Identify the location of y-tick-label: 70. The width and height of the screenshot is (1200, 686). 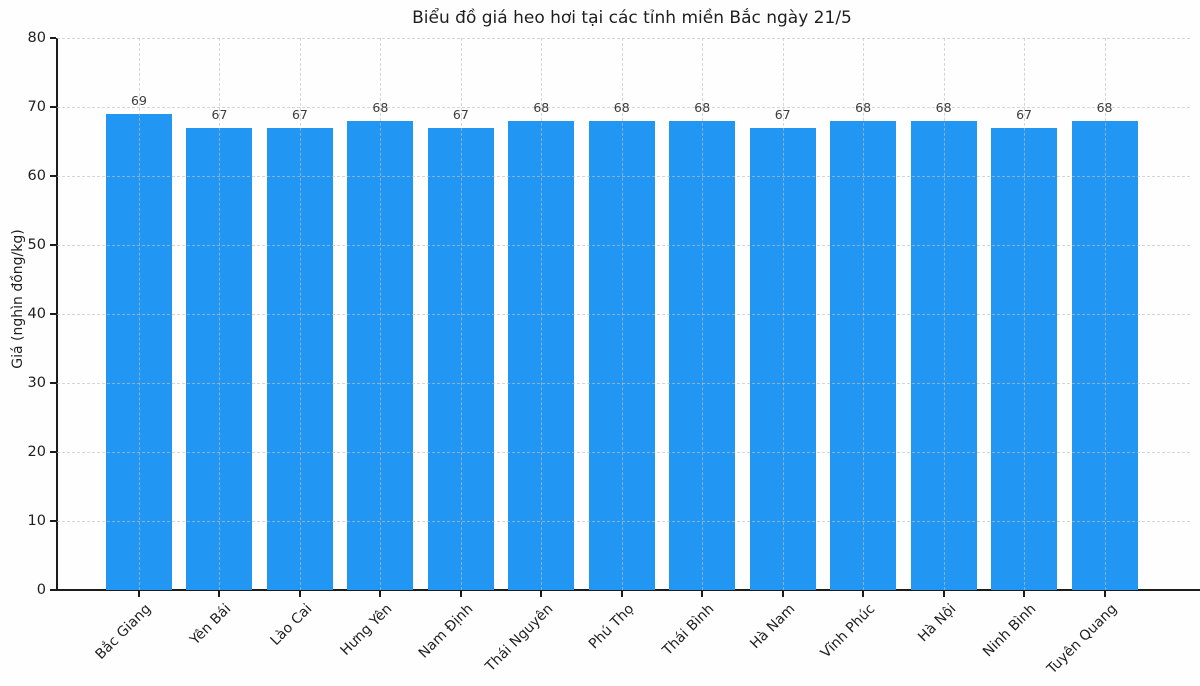
(36, 107).